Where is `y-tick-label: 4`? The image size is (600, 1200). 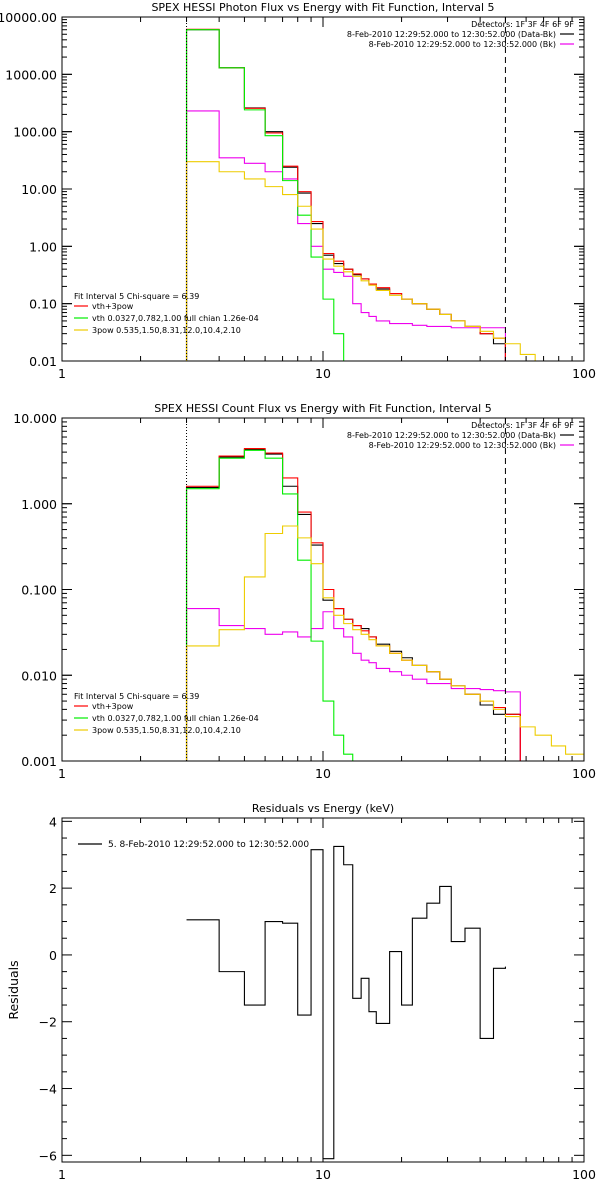
y-tick-label: 4 is located at coordinates (53, 821).